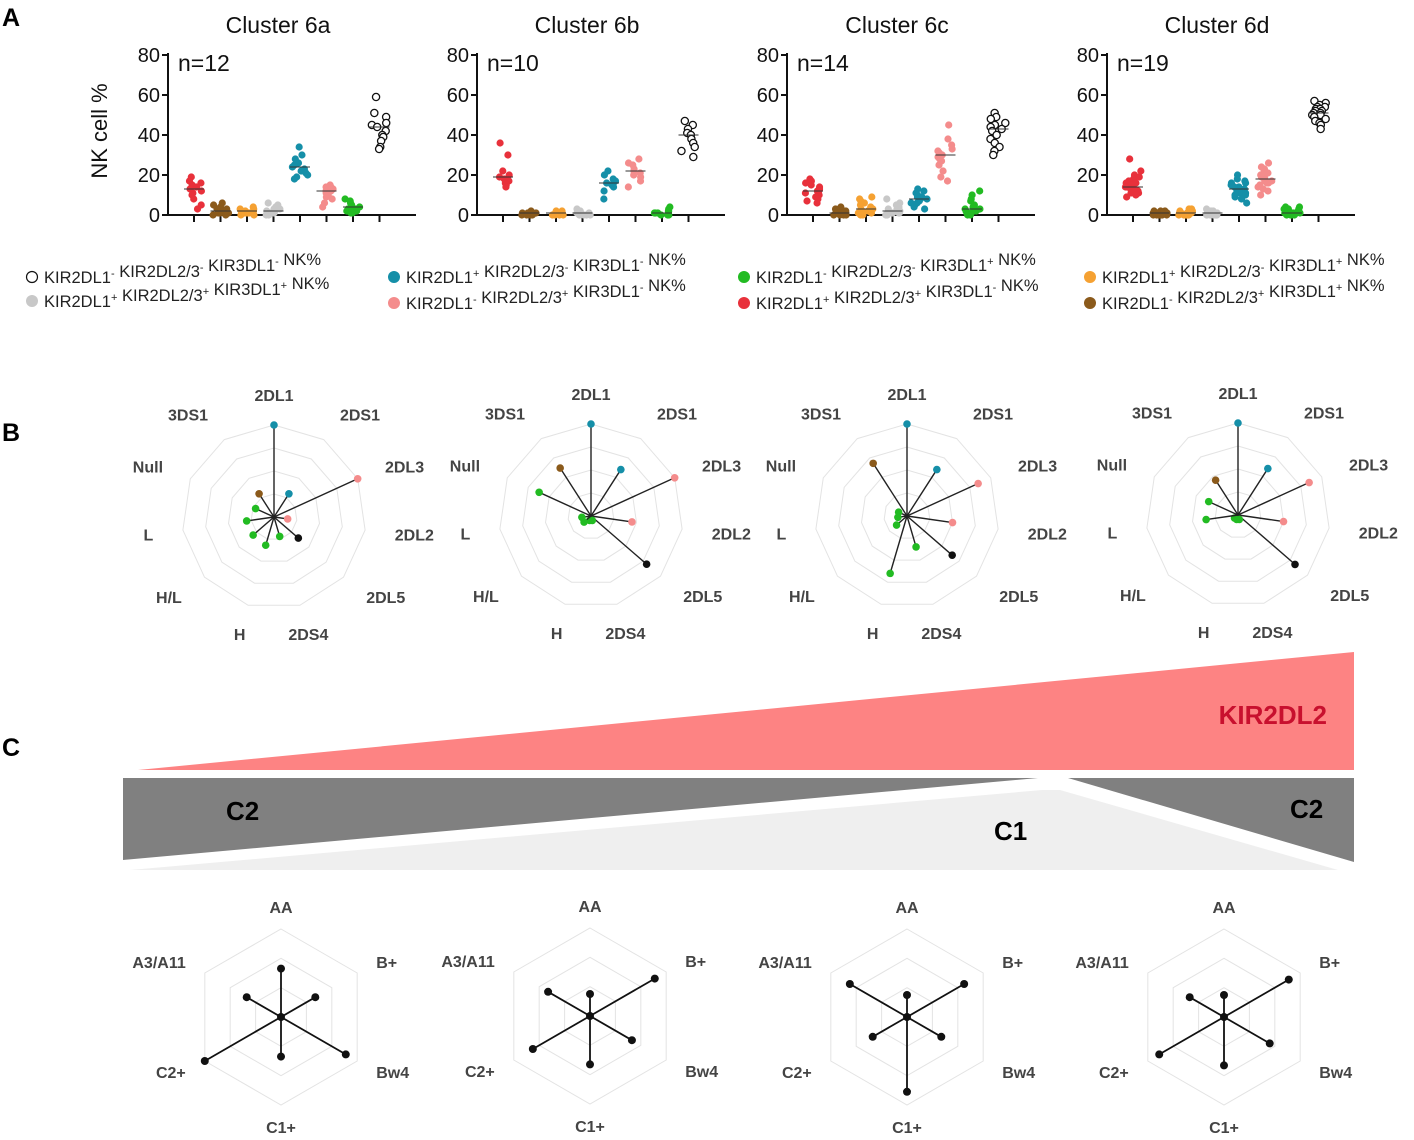 This screenshot has height=1140, width=1414. What do you see at coordinates (823, 63) in the screenshot?
I see `n-label: n=14` at bounding box center [823, 63].